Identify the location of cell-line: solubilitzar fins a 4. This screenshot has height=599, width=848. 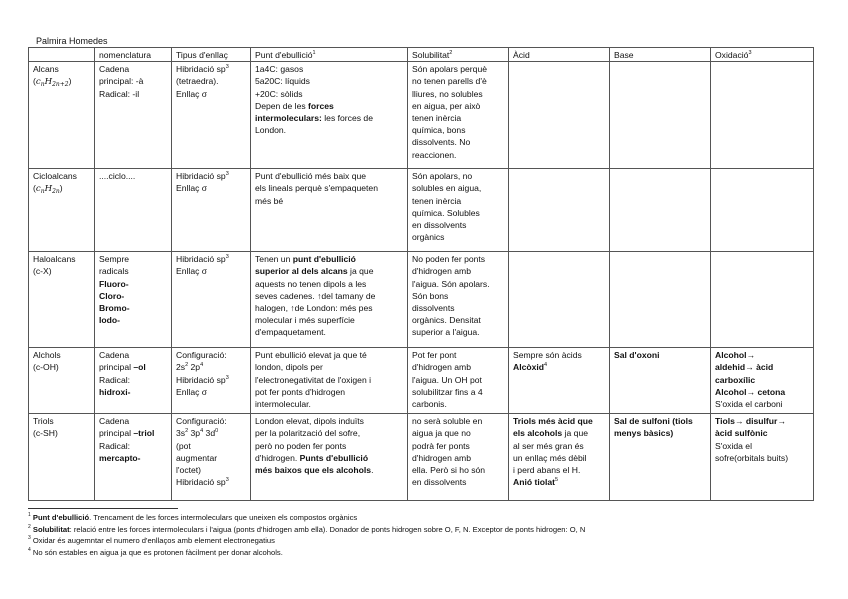
(458, 392).